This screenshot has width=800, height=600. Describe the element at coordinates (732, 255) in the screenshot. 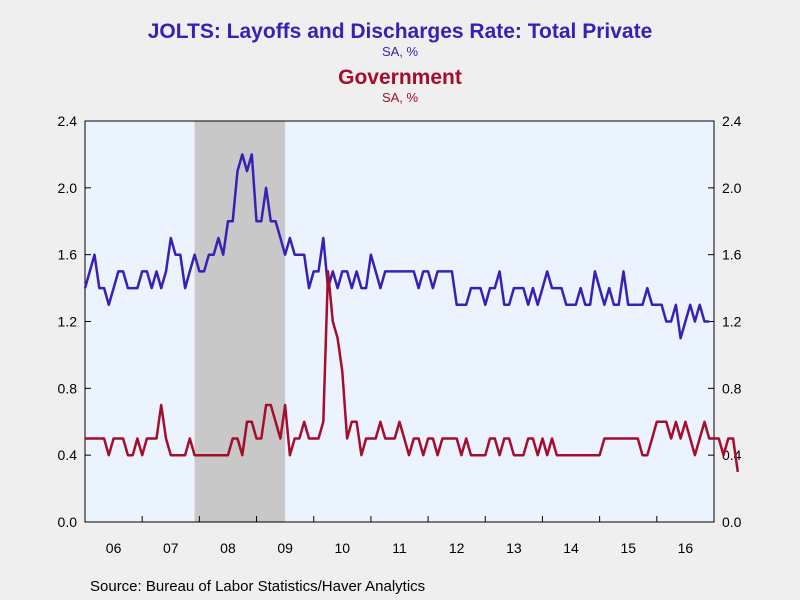

I see `y-tick-label-right: 1.6` at that location.